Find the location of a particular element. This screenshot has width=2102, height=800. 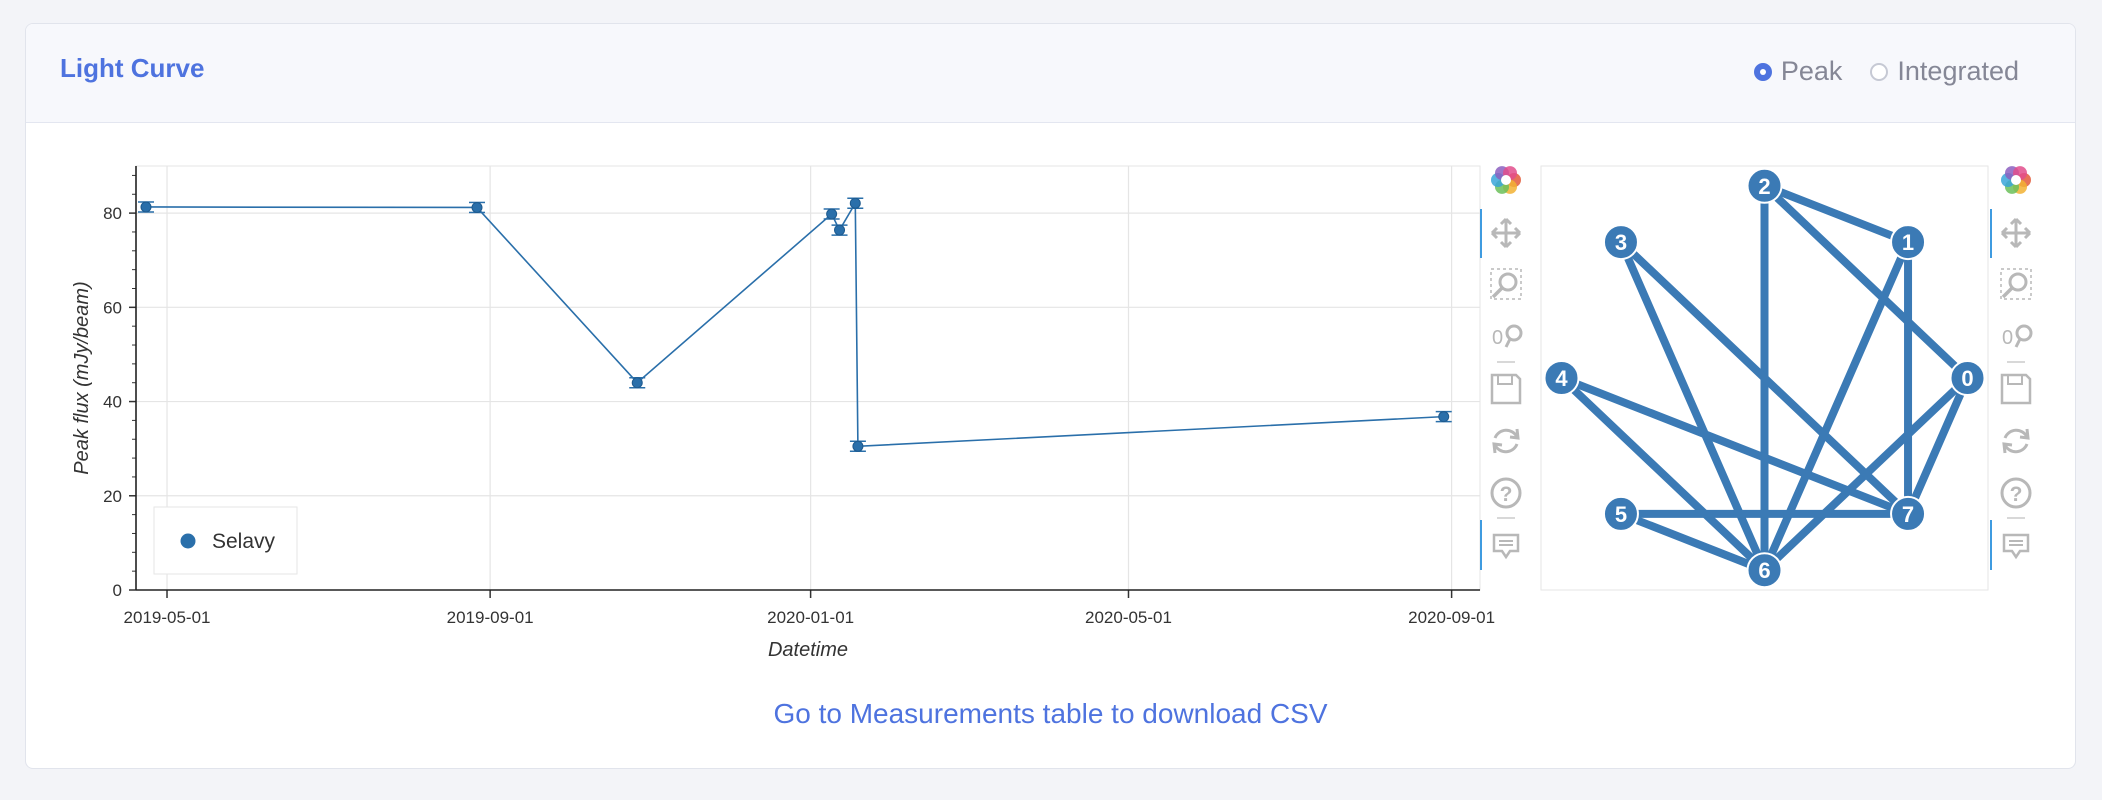

graph-node-7: 7 is located at coordinates (1908, 513).